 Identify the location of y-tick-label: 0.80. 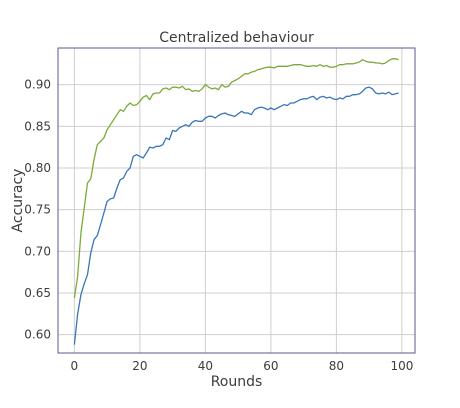
(37, 168).